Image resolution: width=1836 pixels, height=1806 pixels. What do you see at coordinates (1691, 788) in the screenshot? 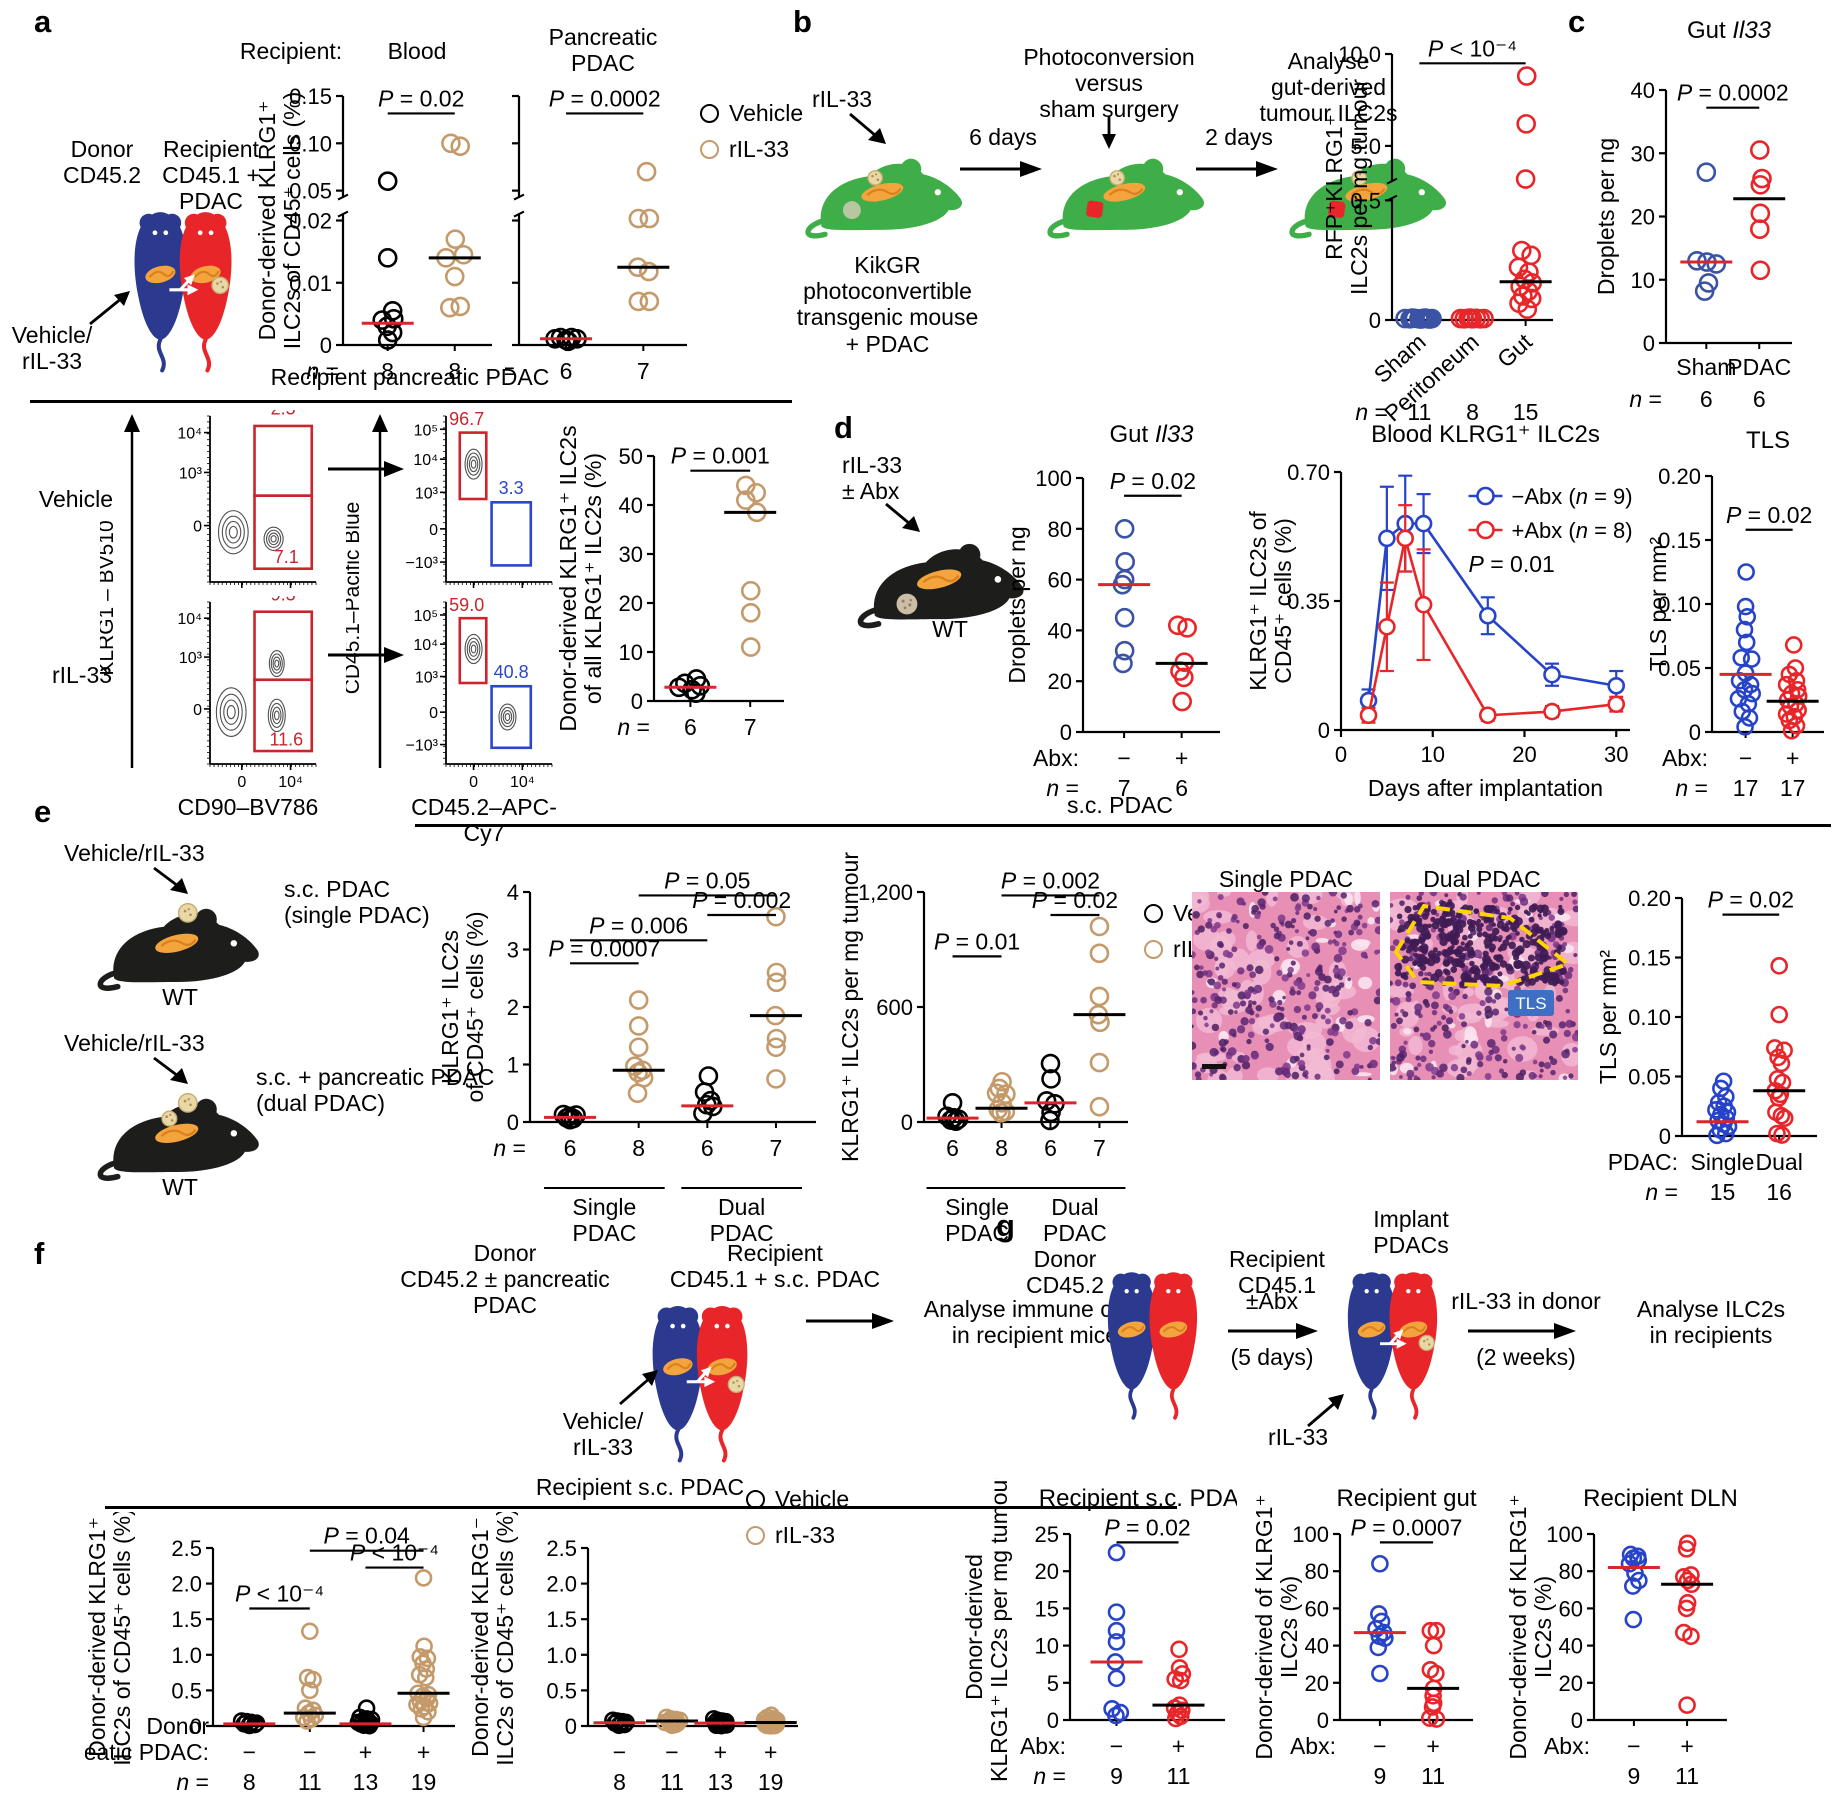
I see `svg-text: n =` at bounding box center [1691, 788].